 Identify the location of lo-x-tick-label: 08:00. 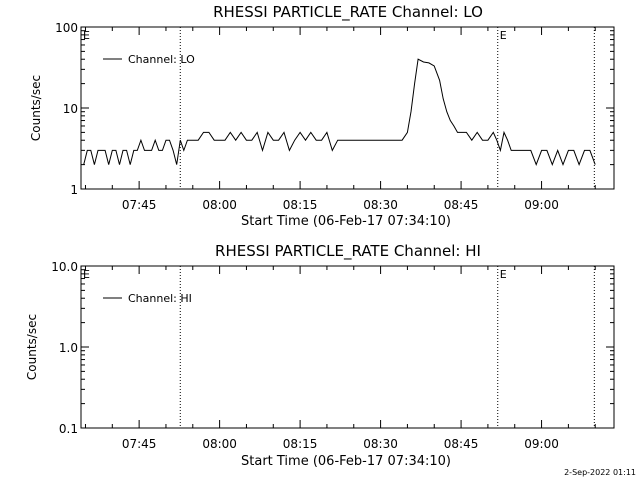
(219, 205).